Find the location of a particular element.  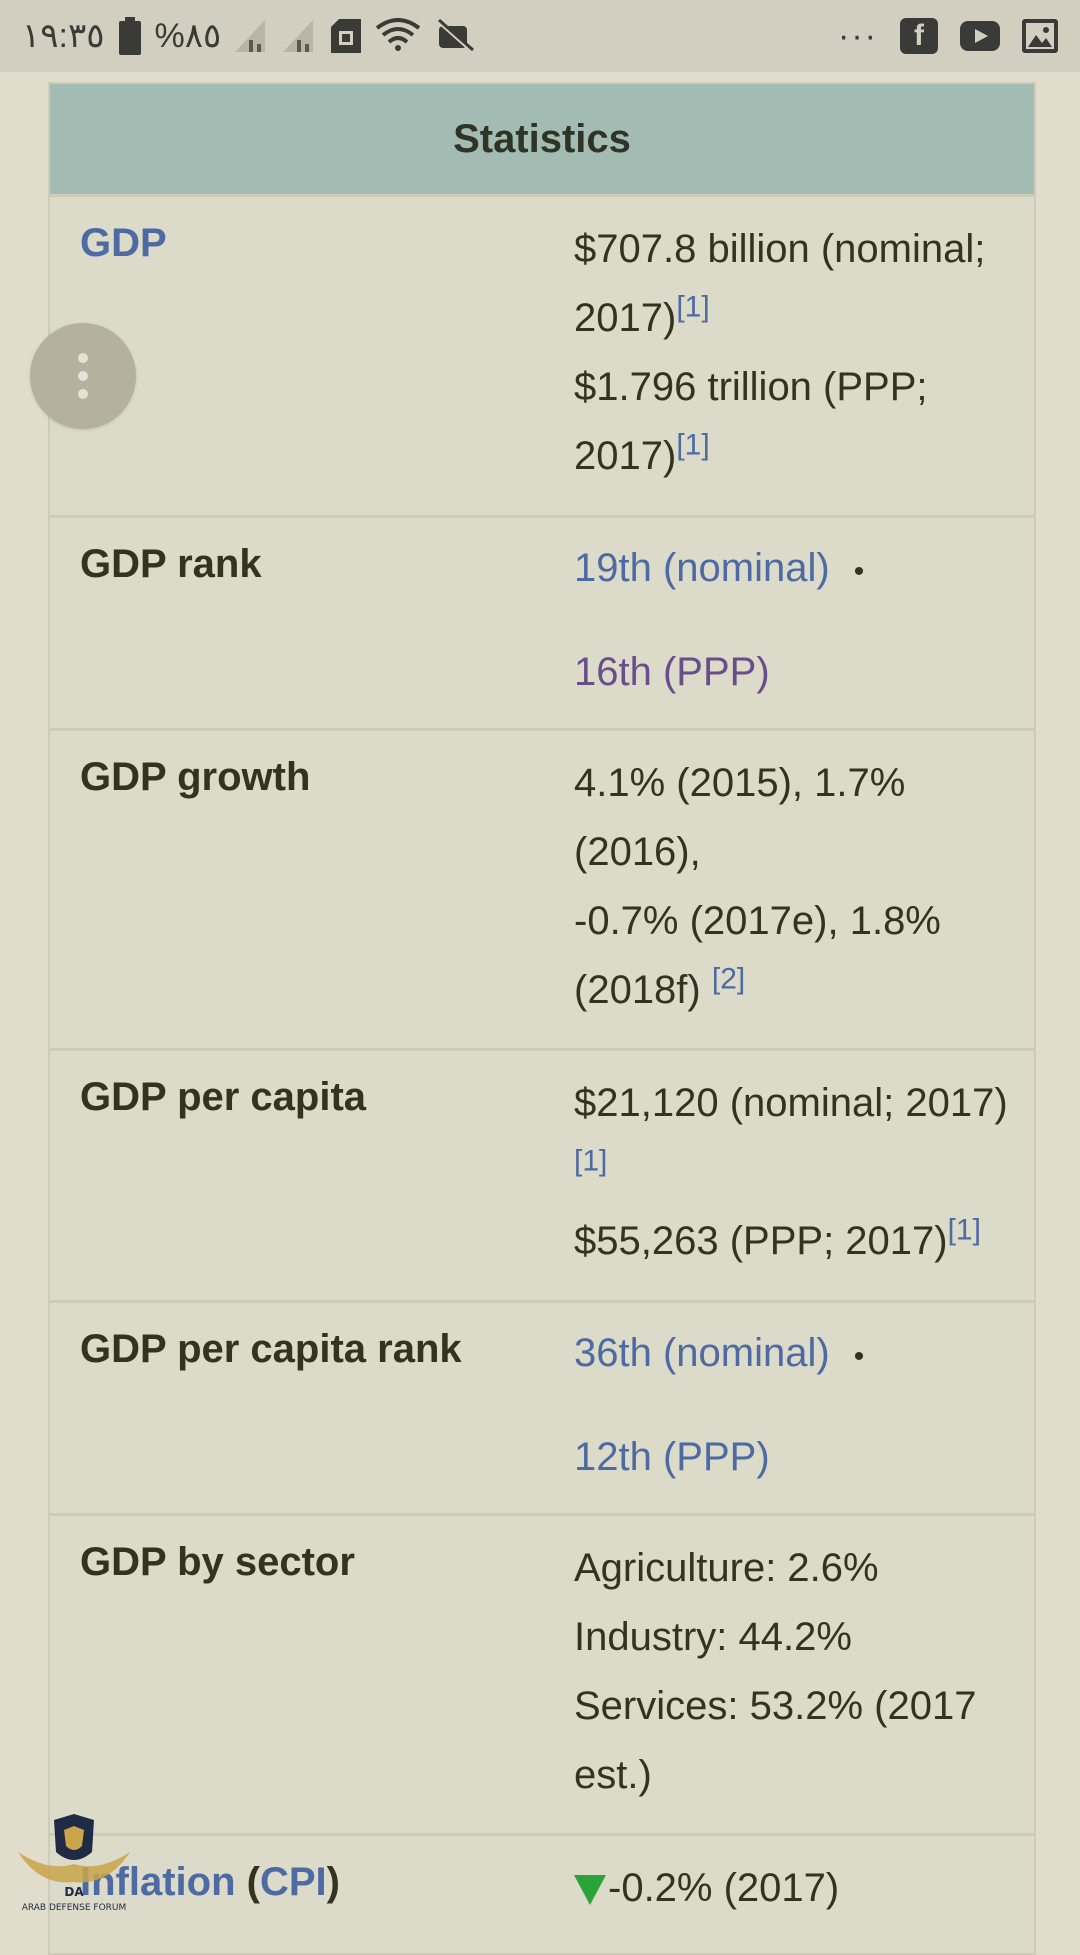

value-text: $1.796 trillion (PPP; 2017) is located at coordinates (751, 421).